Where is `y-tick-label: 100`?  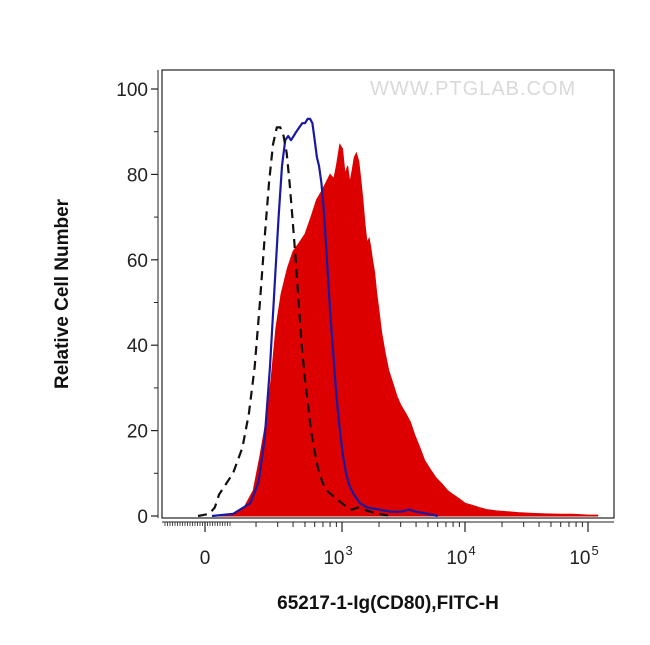 y-tick-label: 100 is located at coordinates (132, 90).